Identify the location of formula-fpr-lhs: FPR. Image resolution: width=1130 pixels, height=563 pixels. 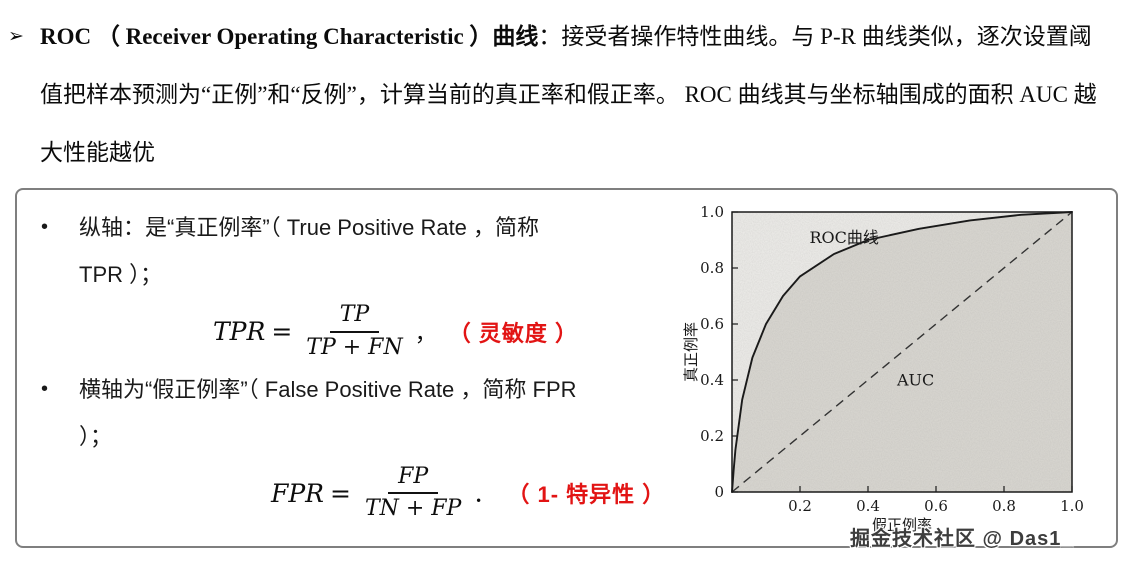
(297, 493).